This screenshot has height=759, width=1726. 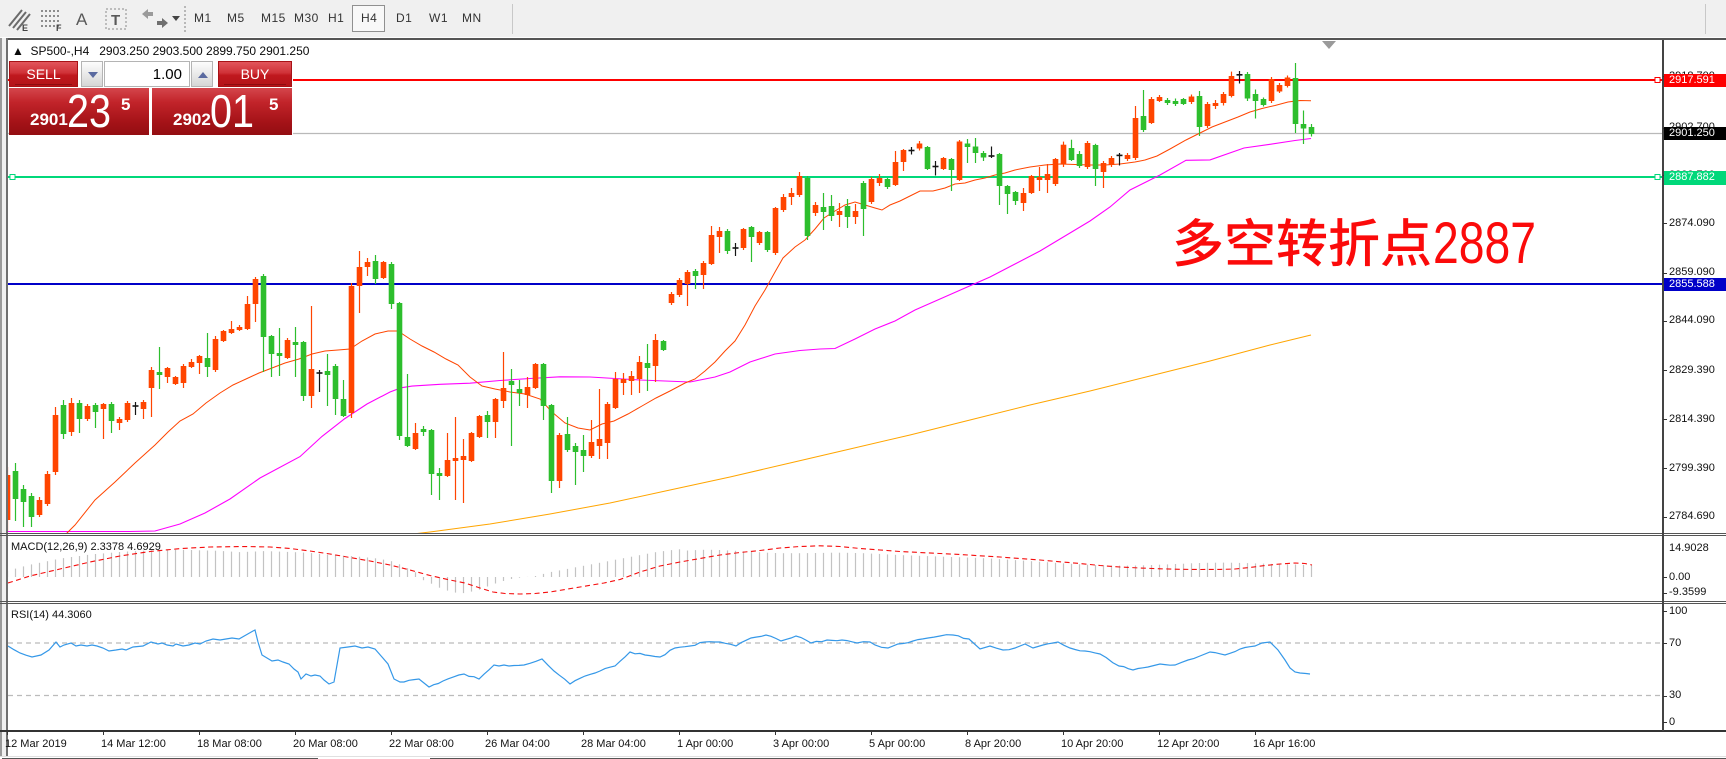 What do you see at coordinates (82, 19) in the screenshot?
I see `svg-text: A` at bounding box center [82, 19].